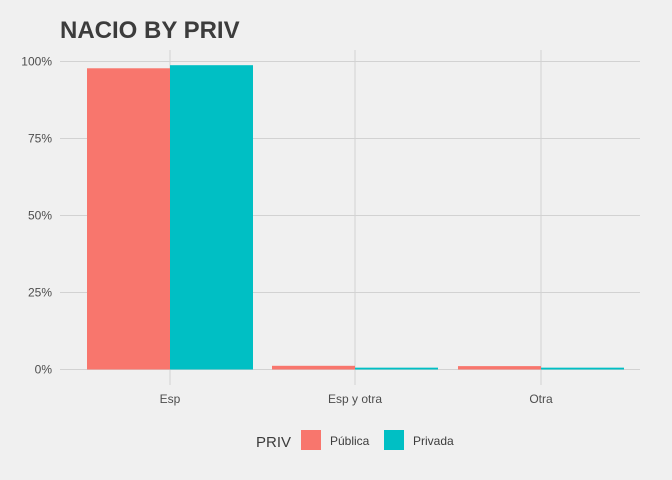 The image size is (672, 480). Describe the element at coordinates (150, 30) in the screenshot. I see `chart-title: NACIO BY PRIV` at that location.